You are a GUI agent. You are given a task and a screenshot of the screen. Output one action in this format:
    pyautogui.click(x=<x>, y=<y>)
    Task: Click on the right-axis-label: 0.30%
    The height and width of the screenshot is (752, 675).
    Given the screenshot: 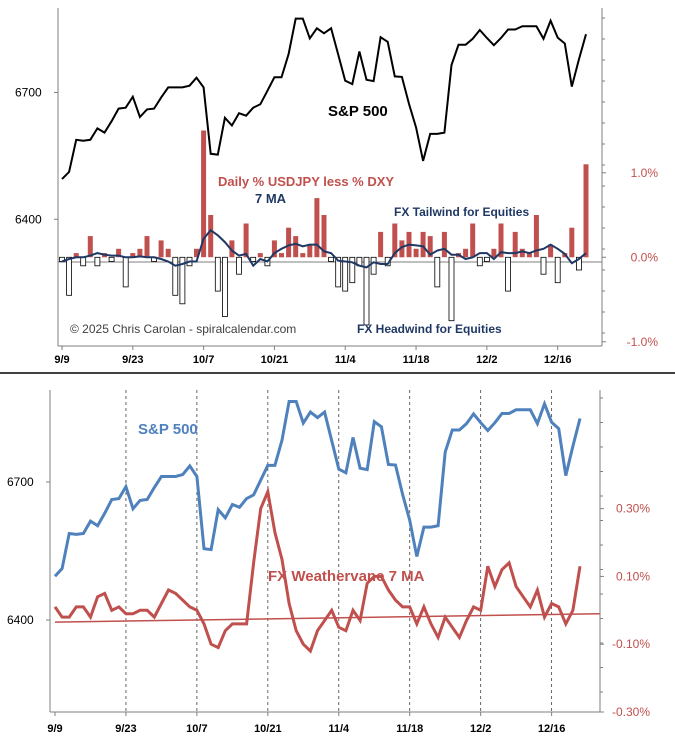 What is the action you would take?
    pyautogui.click(x=633, y=509)
    